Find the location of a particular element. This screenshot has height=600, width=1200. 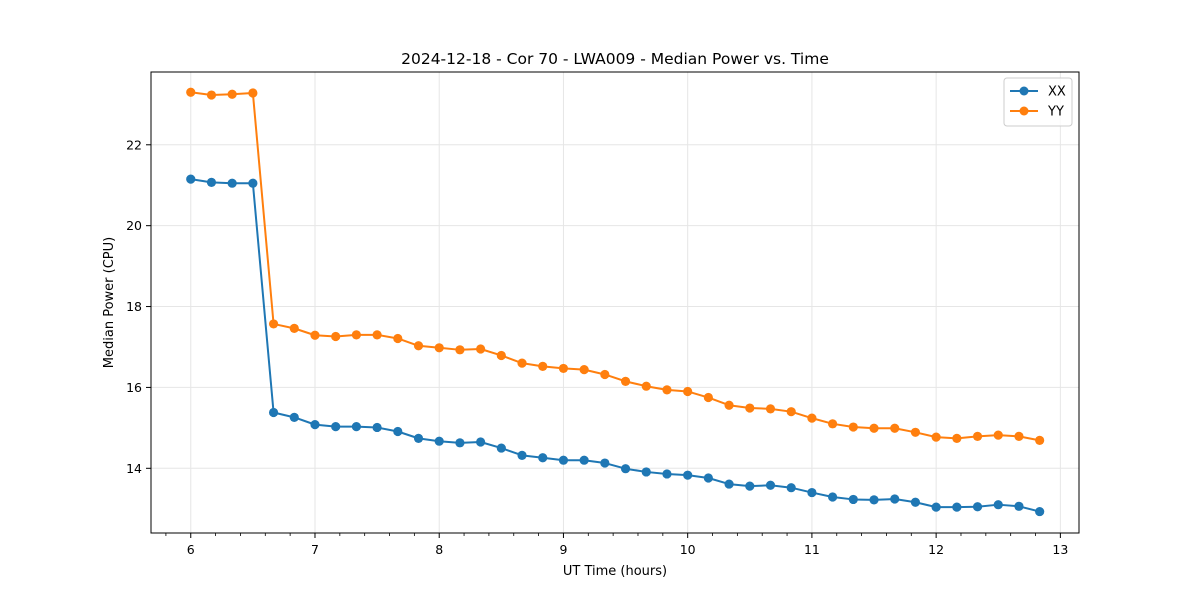

y-tick-label: 20 is located at coordinates (134, 225).